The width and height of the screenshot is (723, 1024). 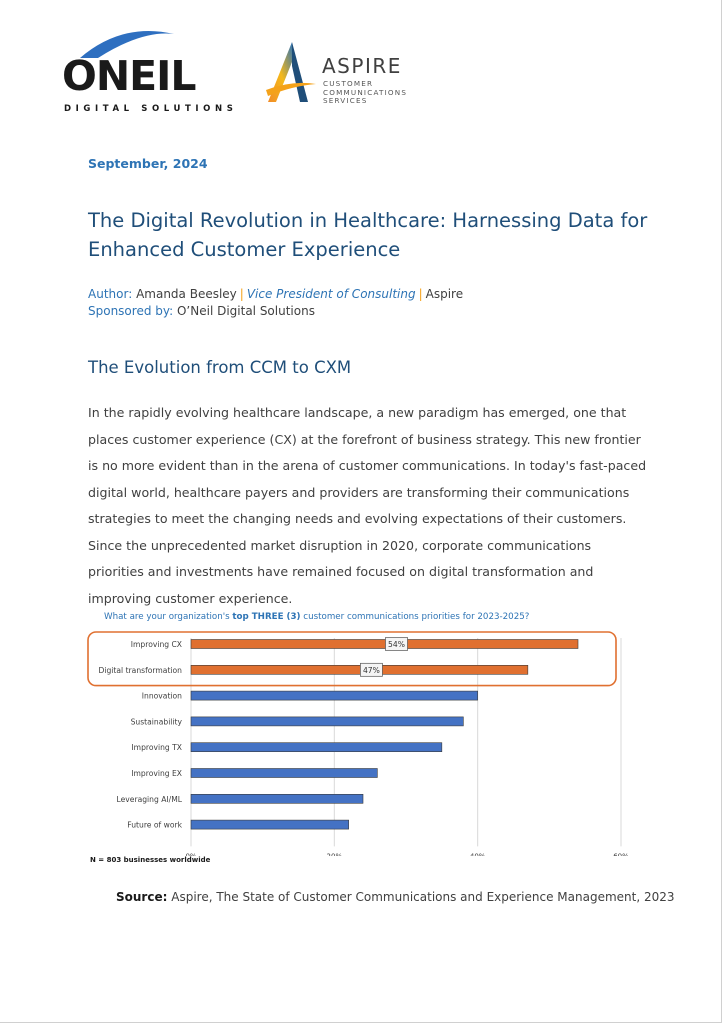 I want to click on category-label: Future of work, so click(x=154, y=825).